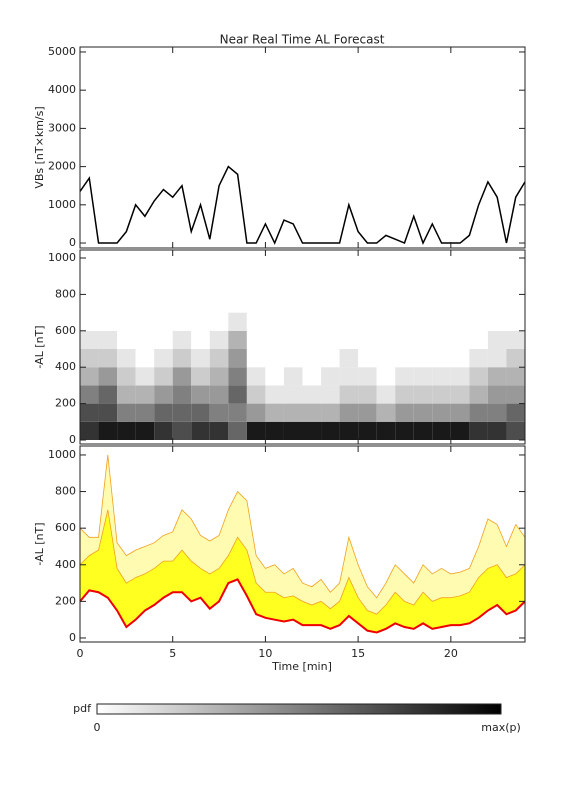 The image size is (576, 796). I want to click on colorbar, so click(299, 709).